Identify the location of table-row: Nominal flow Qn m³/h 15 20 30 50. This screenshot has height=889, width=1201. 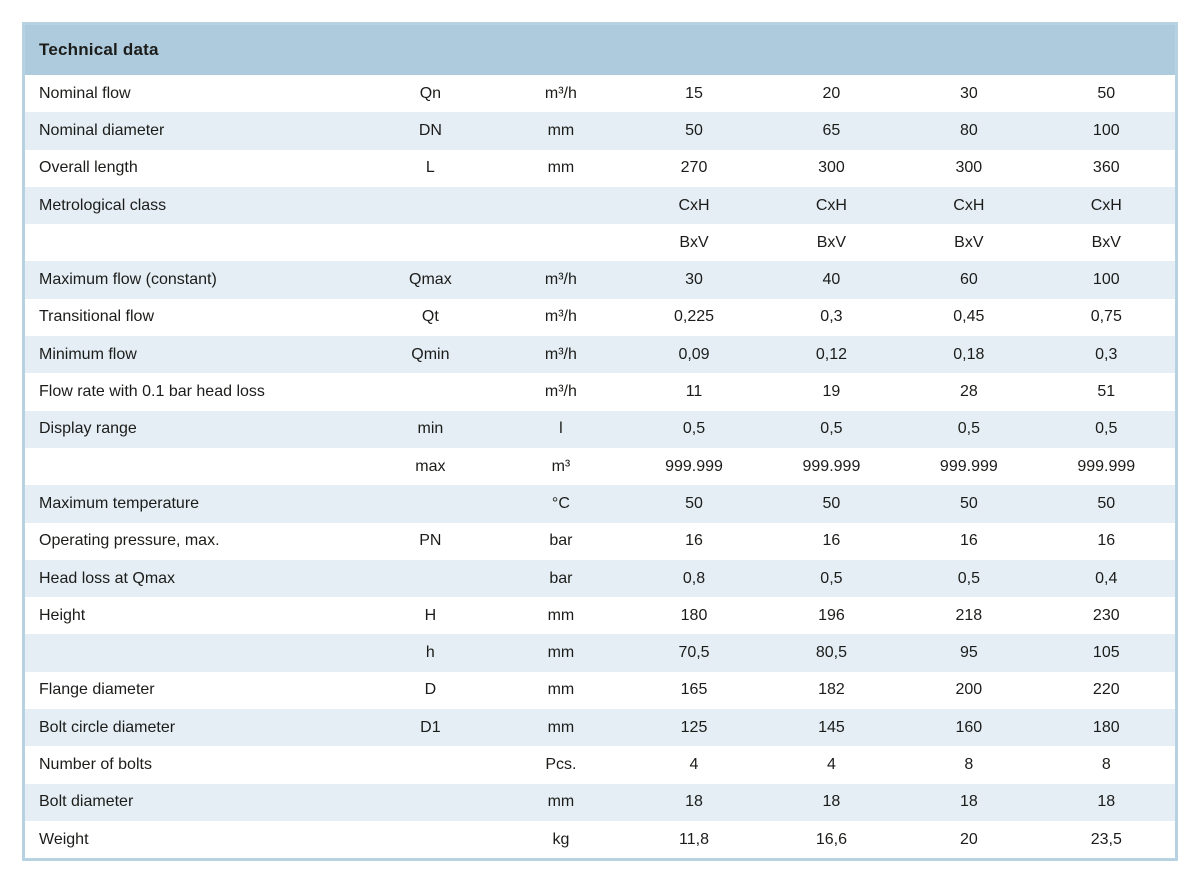
(600, 94).